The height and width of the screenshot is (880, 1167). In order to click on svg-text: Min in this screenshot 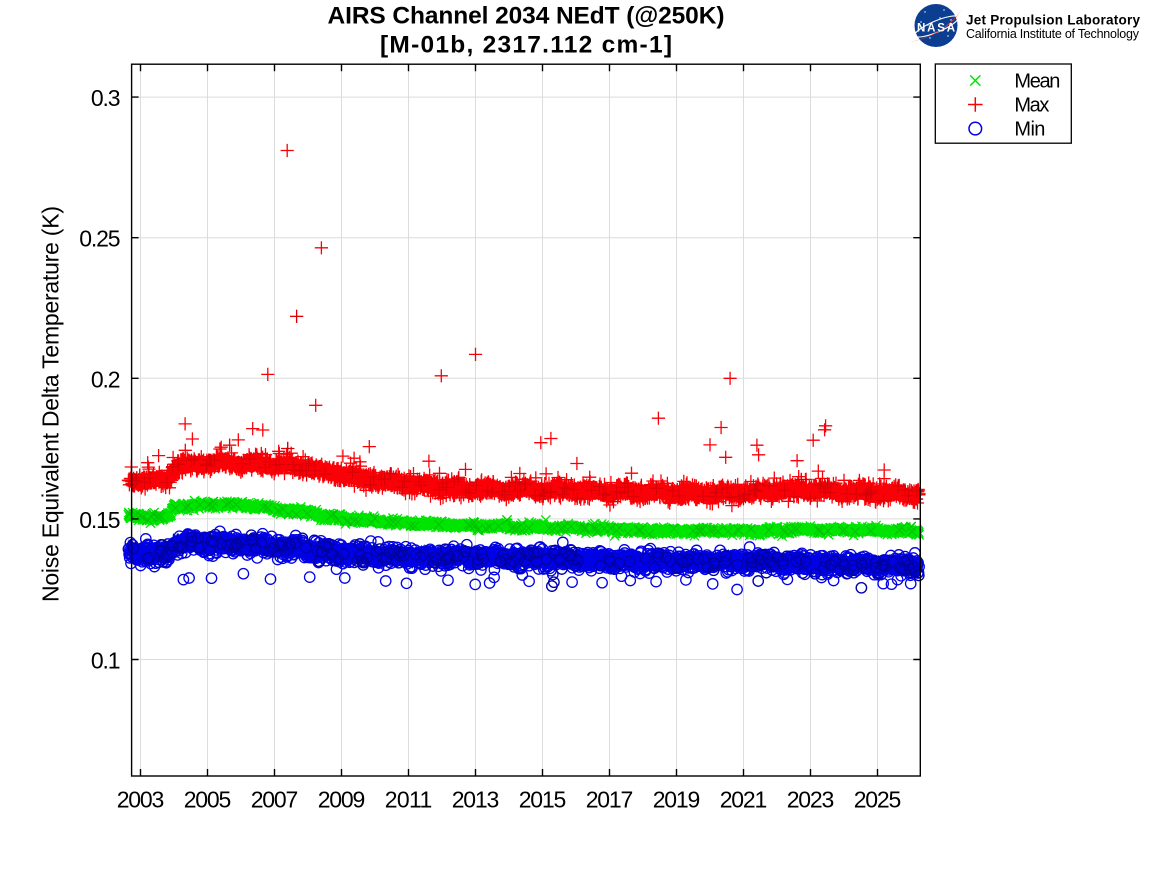, I will do `click(1029, 130)`.